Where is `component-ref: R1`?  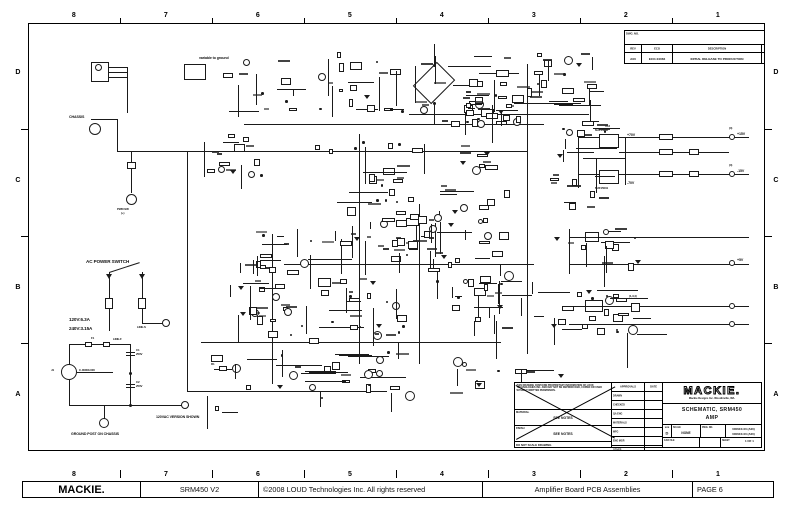 component-ref: R1 is located at coordinates (213, 364).